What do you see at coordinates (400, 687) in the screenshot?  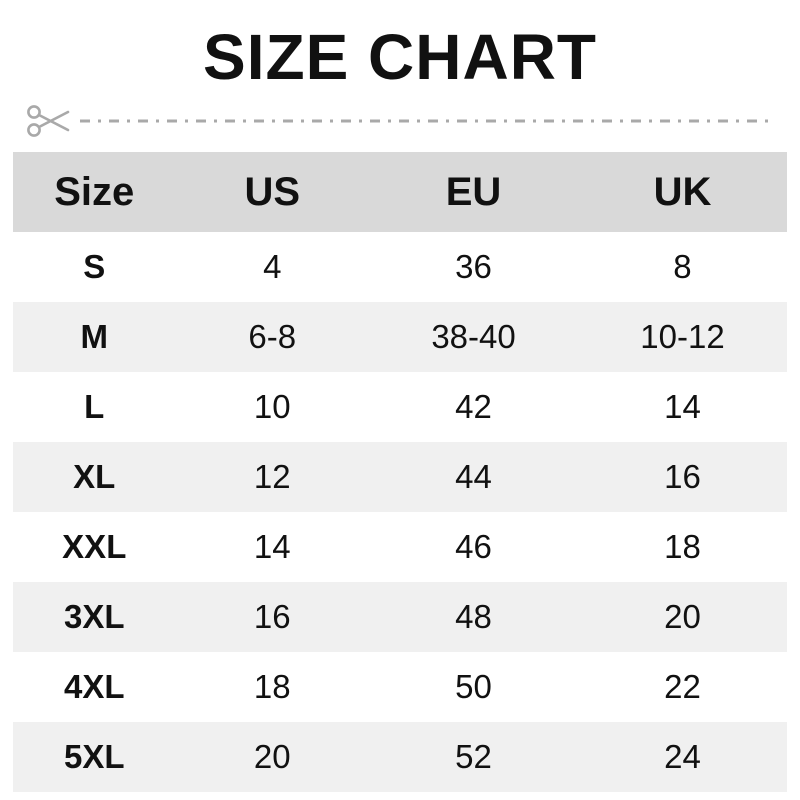 I see `table-row: 4XL 18 50 22` at bounding box center [400, 687].